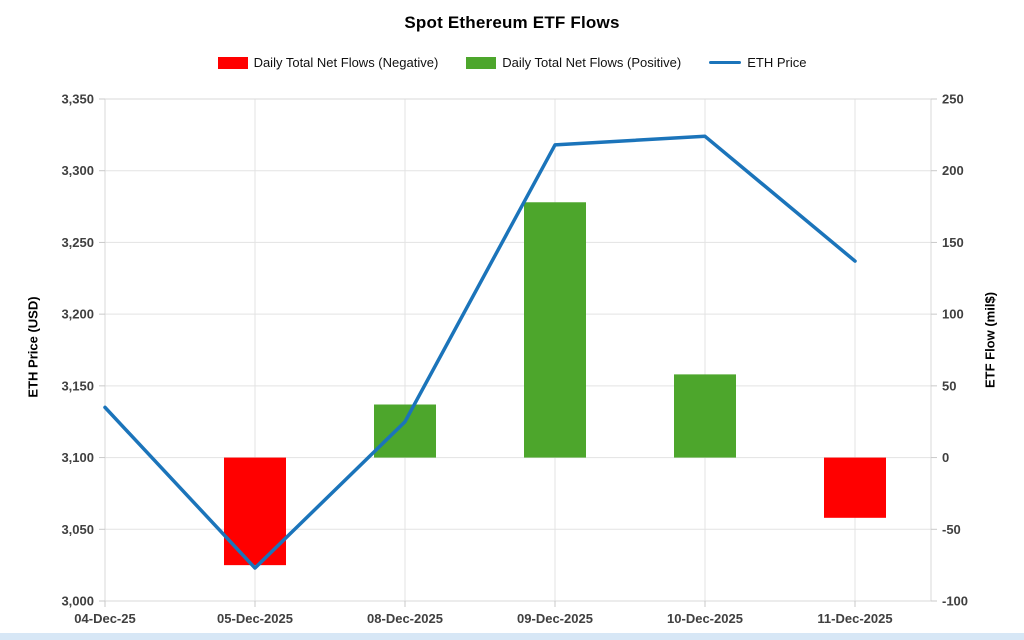 The height and width of the screenshot is (640, 1024). I want to click on legend-item-eth-price: ETH Price, so click(757, 62).